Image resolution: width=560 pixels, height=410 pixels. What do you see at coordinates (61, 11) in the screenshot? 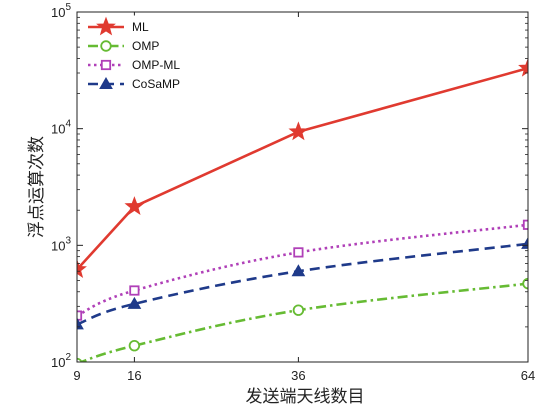
I see `y-tick-label: 10⁵` at bounding box center [61, 11].